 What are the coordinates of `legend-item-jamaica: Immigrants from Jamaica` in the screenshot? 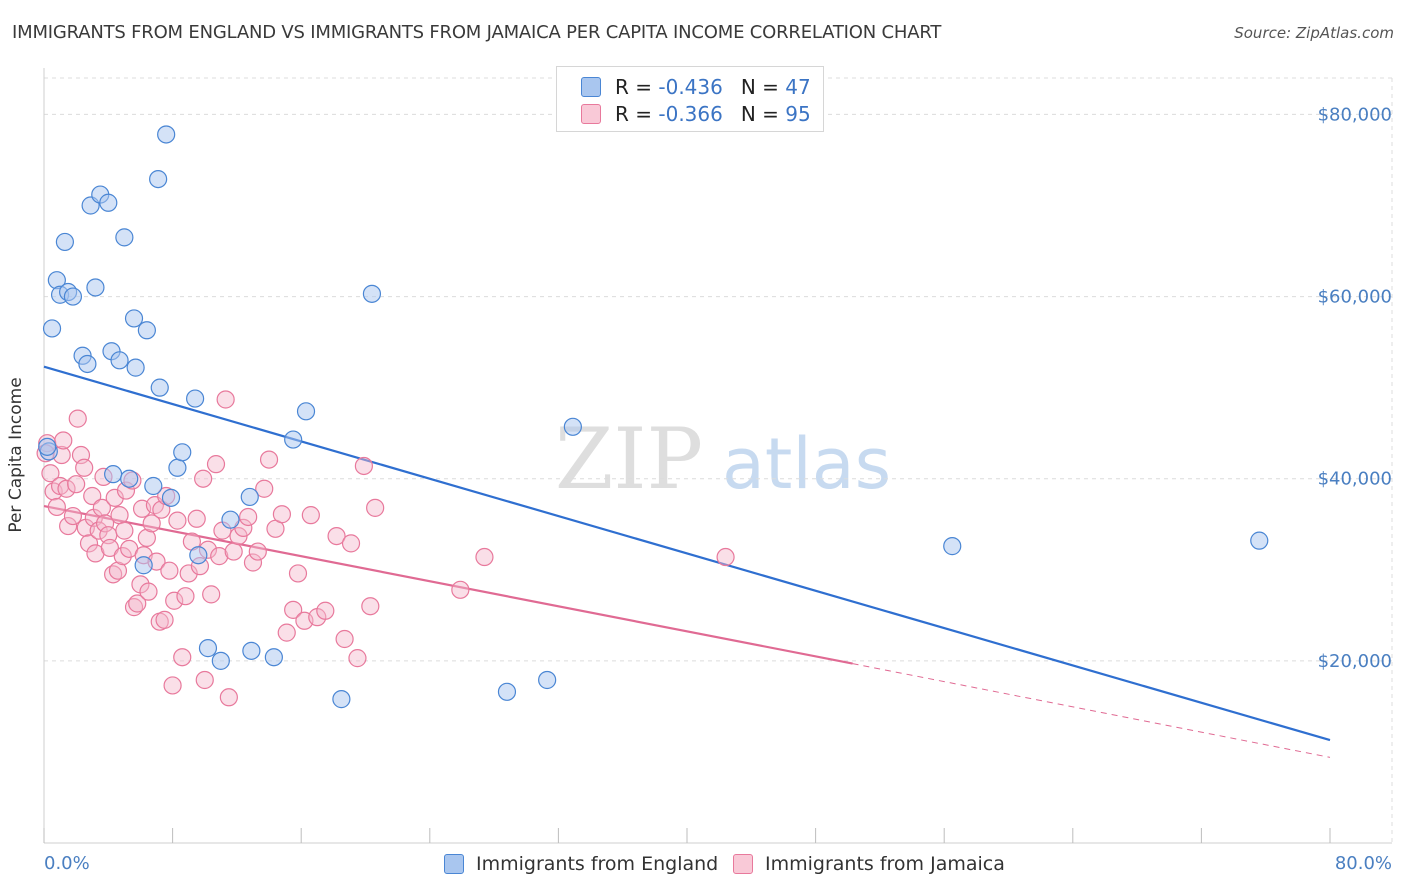 It's located at (869, 864).